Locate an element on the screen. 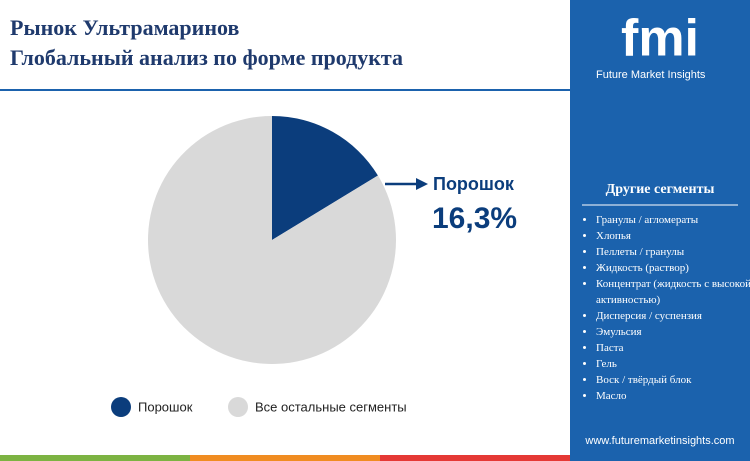  segment-item: Жидкость (раствор) is located at coordinates (673, 268).